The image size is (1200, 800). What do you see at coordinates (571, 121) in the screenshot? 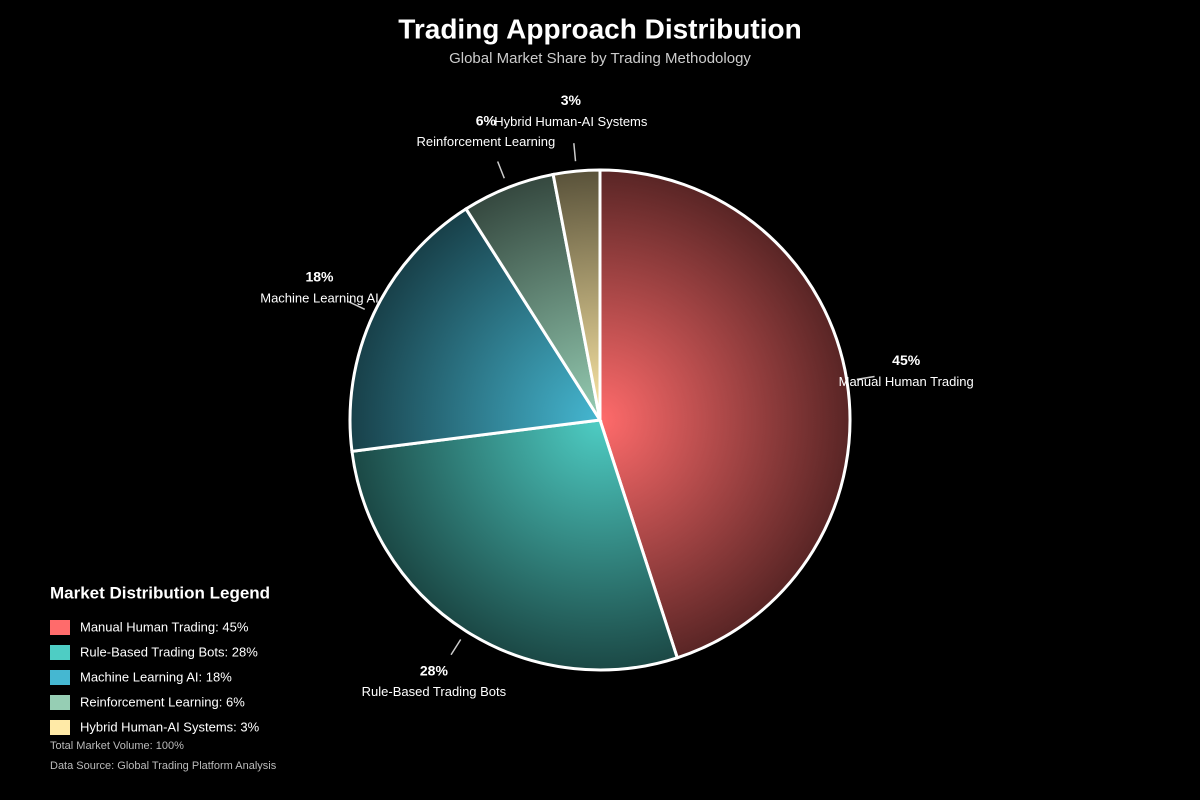
I see `slice-category-label: Hybrid Human-AI Systems` at bounding box center [571, 121].